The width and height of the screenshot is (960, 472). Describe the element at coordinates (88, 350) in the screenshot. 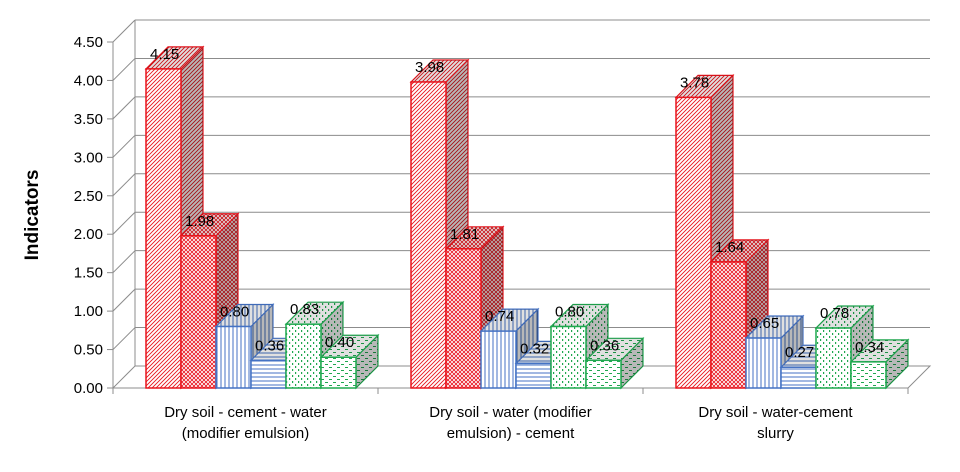

I see `y-tick-label: 0.50` at that location.